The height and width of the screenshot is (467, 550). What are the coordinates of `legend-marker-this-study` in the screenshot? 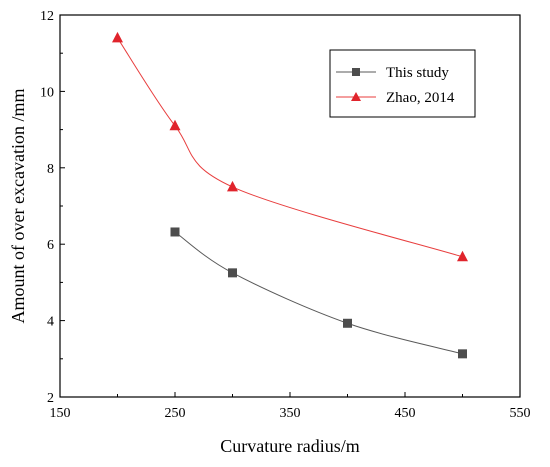 It's located at (356, 72).